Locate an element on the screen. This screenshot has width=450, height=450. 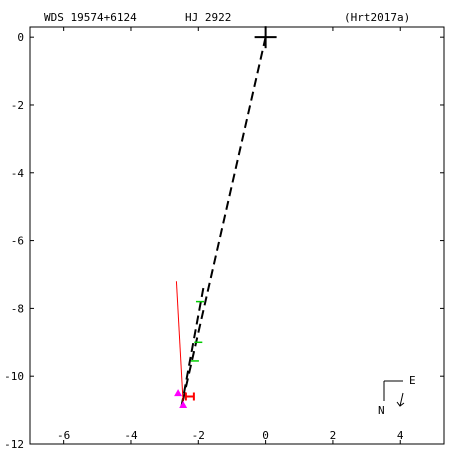
north-label: N is located at coordinates (381, 410).